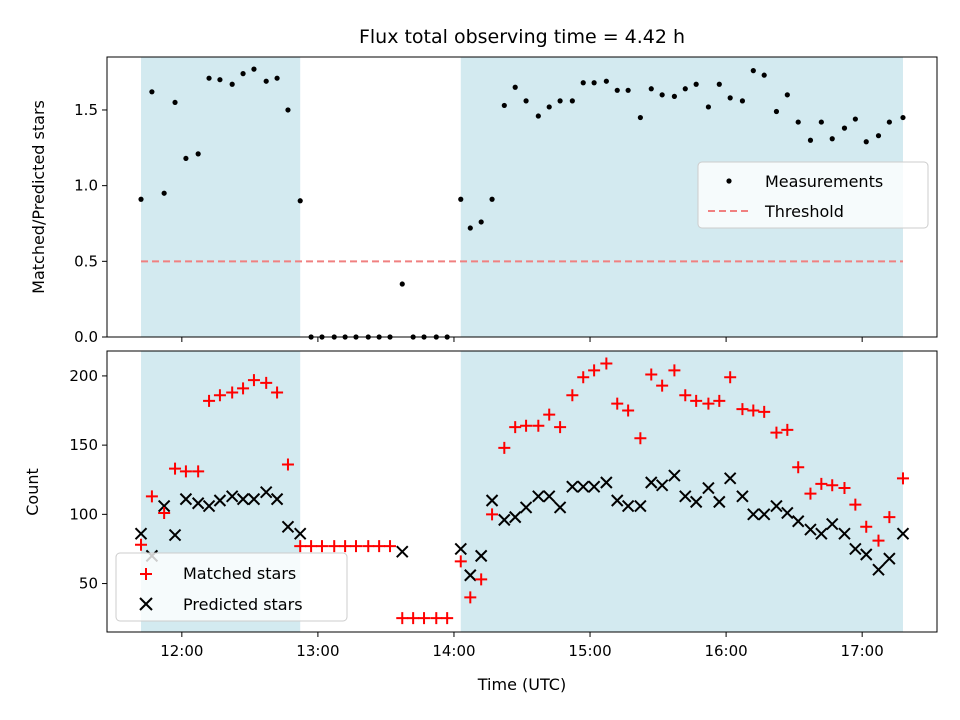 The image size is (960, 720). Describe the element at coordinates (729, 181) in the screenshot. I see `legend-measurements-marker` at that location.